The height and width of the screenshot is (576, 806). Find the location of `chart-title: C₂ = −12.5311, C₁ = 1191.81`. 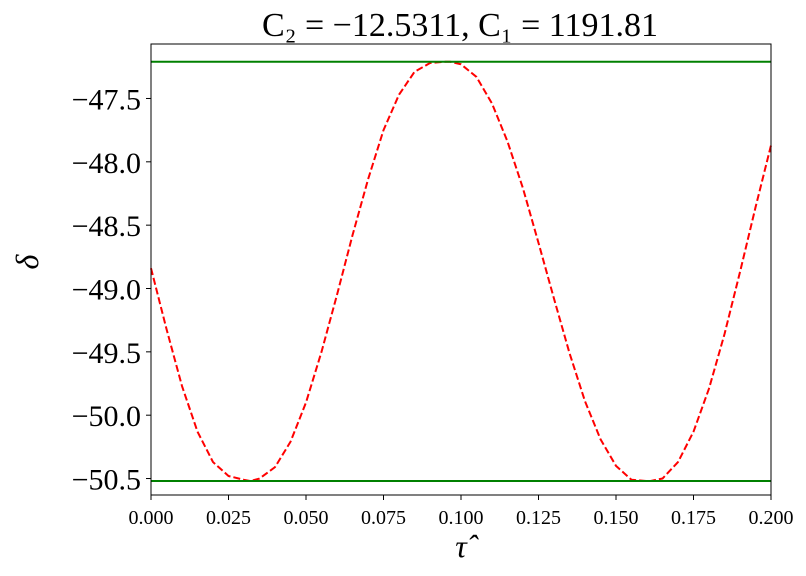

chart-title: C₂ = −12.5311, C₁ = 1191.81 is located at coordinates (460, 25).